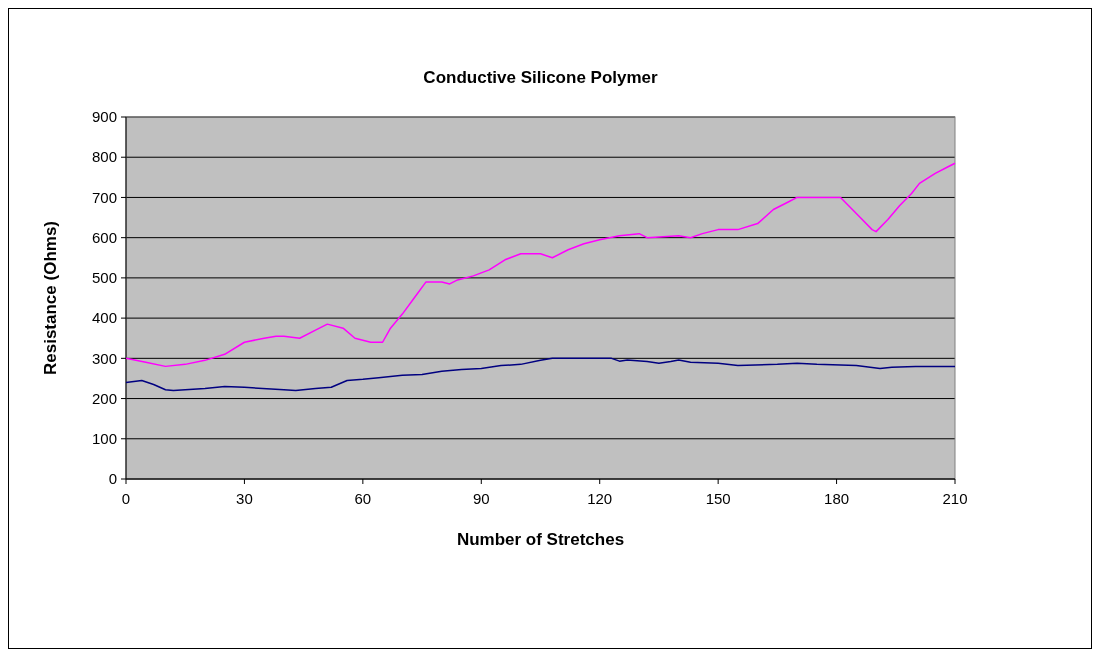 This screenshot has width=1100, height=657. What do you see at coordinates (481, 498) in the screenshot?
I see `x-tick-label: 90` at bounding box center [481, 498].